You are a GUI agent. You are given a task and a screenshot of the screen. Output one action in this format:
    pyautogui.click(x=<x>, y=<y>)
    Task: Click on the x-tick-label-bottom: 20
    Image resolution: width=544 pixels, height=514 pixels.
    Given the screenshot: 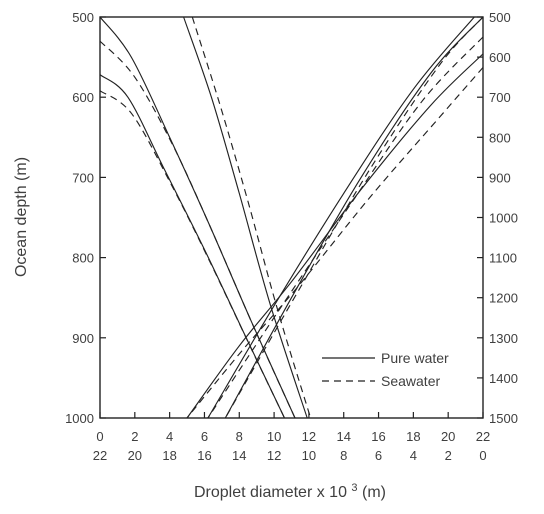 What is the action you would take?
    pyautogui.click(x=135, y=455)
    